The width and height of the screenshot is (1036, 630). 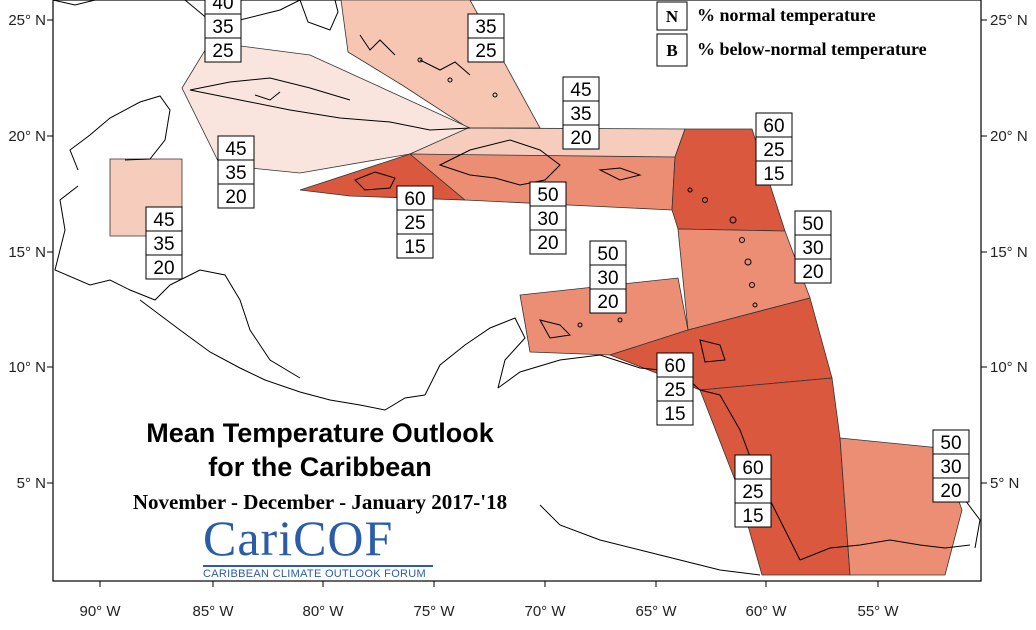 I want to click on y-axis-right: 25° N 20° N 15° N 10° N 5° N, so click(x=1009, y=252).